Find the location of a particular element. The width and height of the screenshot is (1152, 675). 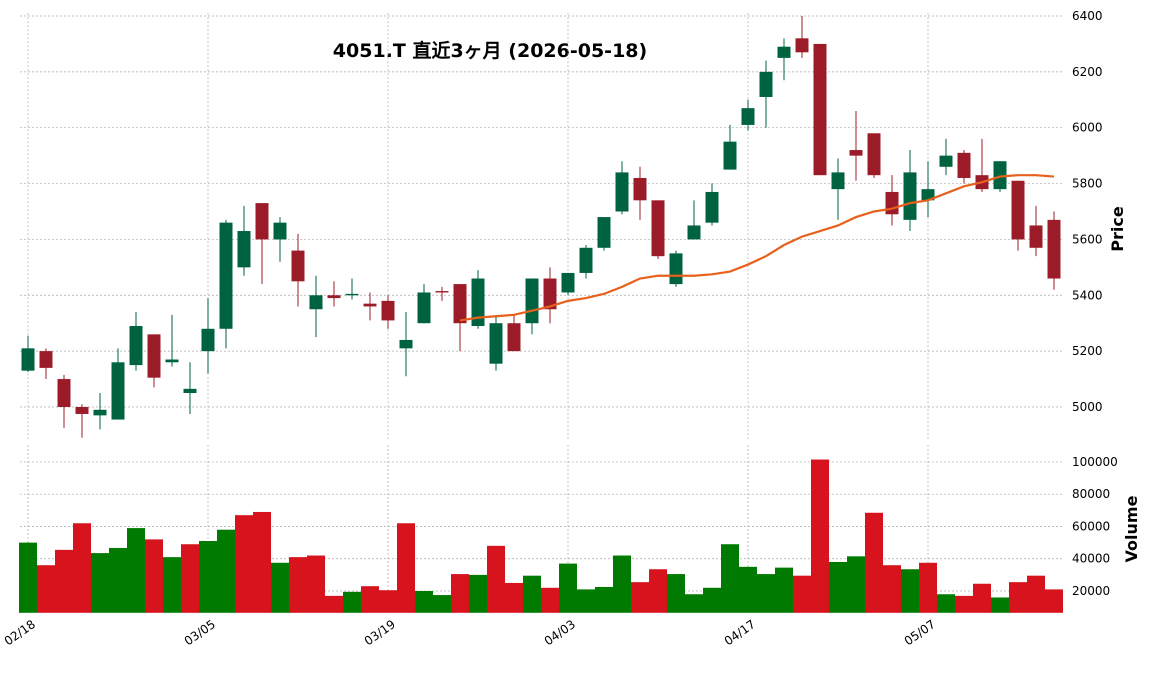

volume-tick-label: 60000 is located at coordinates (1091, 526).